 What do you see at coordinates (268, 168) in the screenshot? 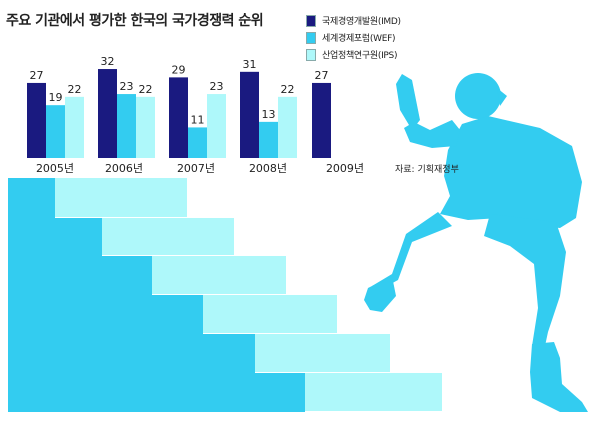
I see `category-label: 2008년` at bounding box center [268, 168].